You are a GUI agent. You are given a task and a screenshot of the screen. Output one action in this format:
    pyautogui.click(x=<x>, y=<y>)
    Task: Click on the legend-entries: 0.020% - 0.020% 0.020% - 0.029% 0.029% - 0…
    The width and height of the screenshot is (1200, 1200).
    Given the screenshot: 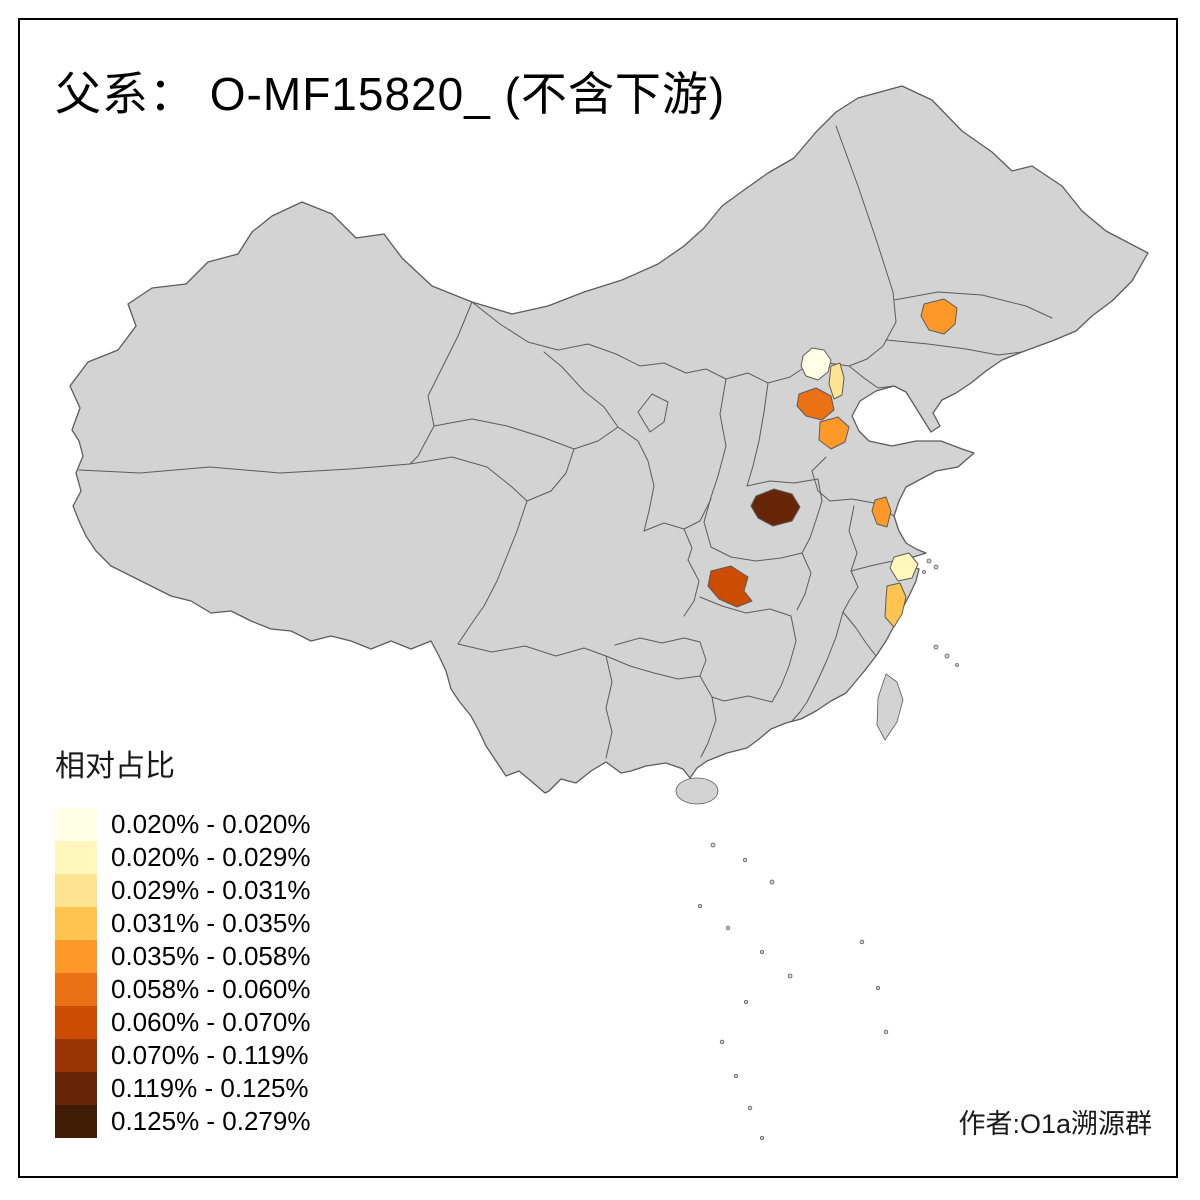 What is the action you would take?
    pyautogui.click(x=182, y=973)
    